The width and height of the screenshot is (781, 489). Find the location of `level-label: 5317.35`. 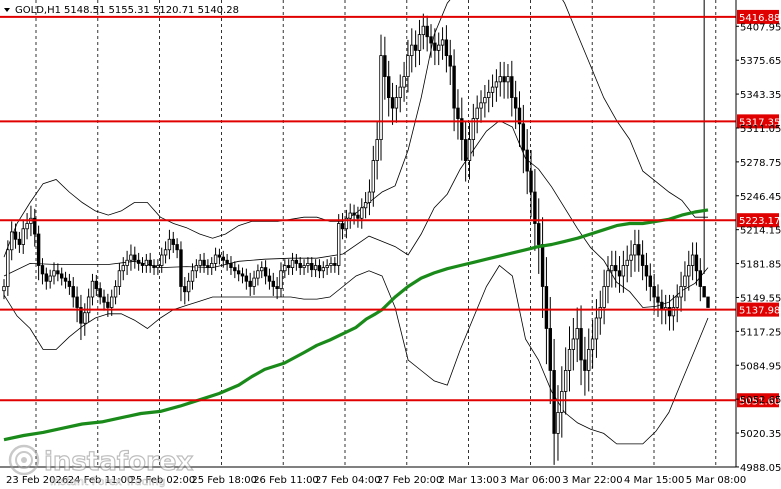

level-label: 5317.35 is located at coordinates (759, 122).